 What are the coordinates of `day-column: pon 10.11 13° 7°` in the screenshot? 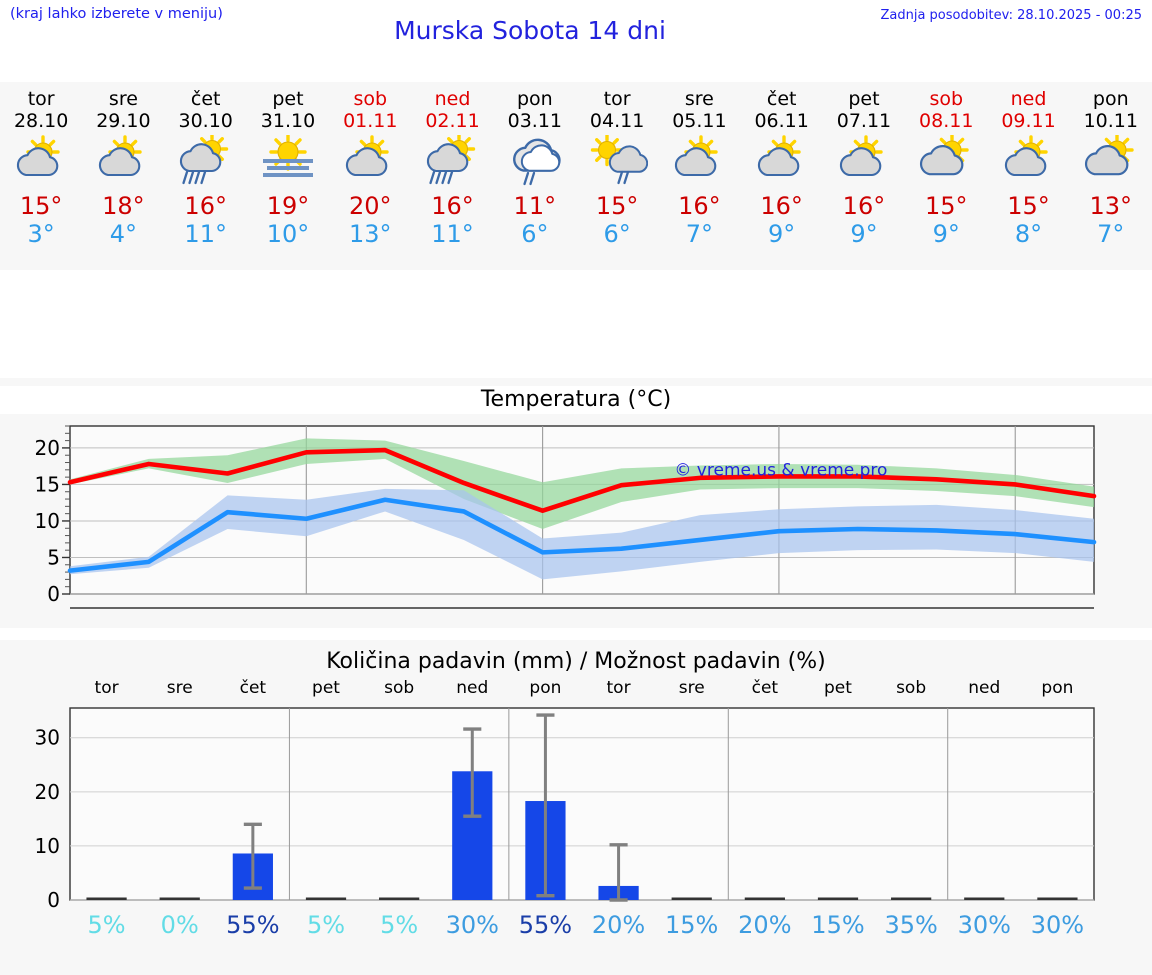 It's located at (1111, 176).